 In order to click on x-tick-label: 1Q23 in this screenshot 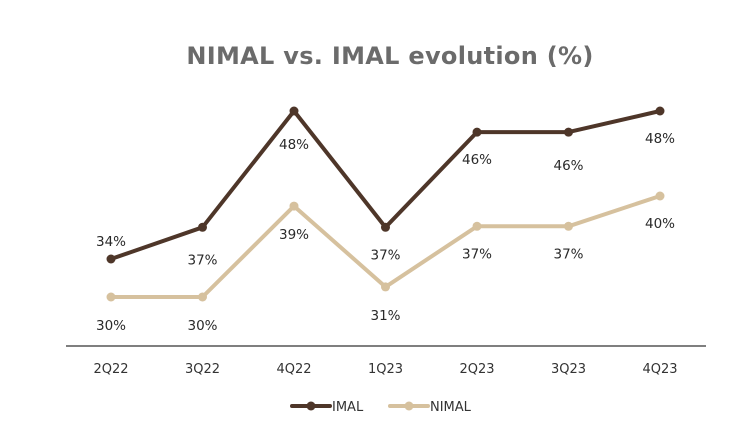, I will do `click(385, 369)`.